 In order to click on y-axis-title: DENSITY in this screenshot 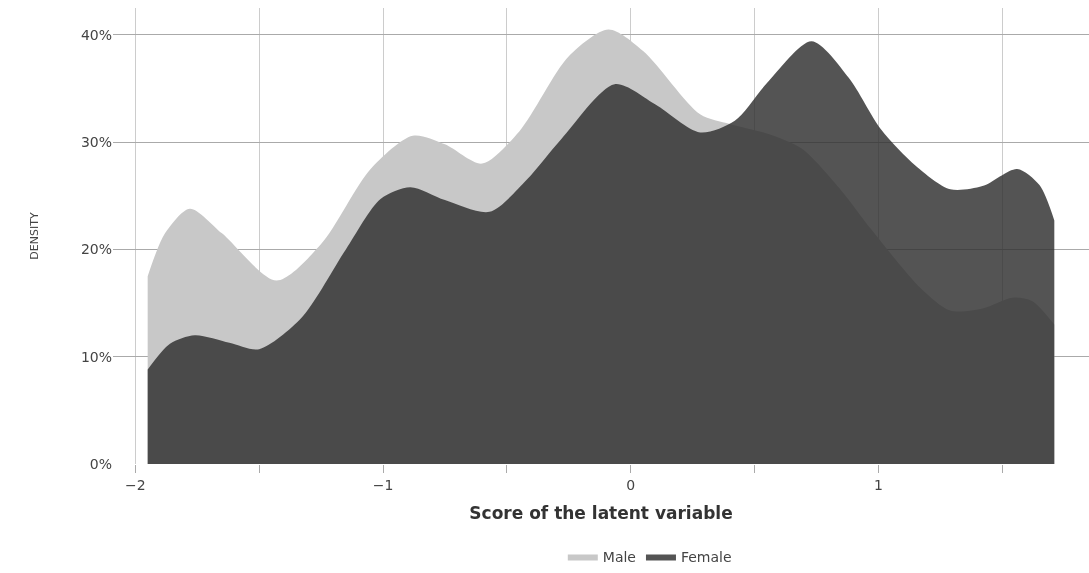, I will do `click(34, 236)`.